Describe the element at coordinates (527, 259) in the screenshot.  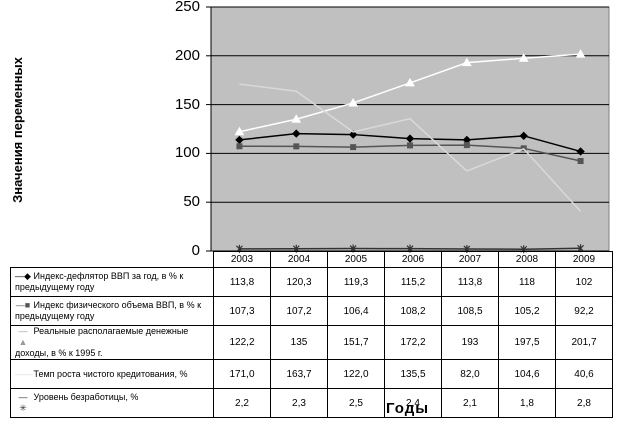
I see `x-tick-label: 2008` at that location.